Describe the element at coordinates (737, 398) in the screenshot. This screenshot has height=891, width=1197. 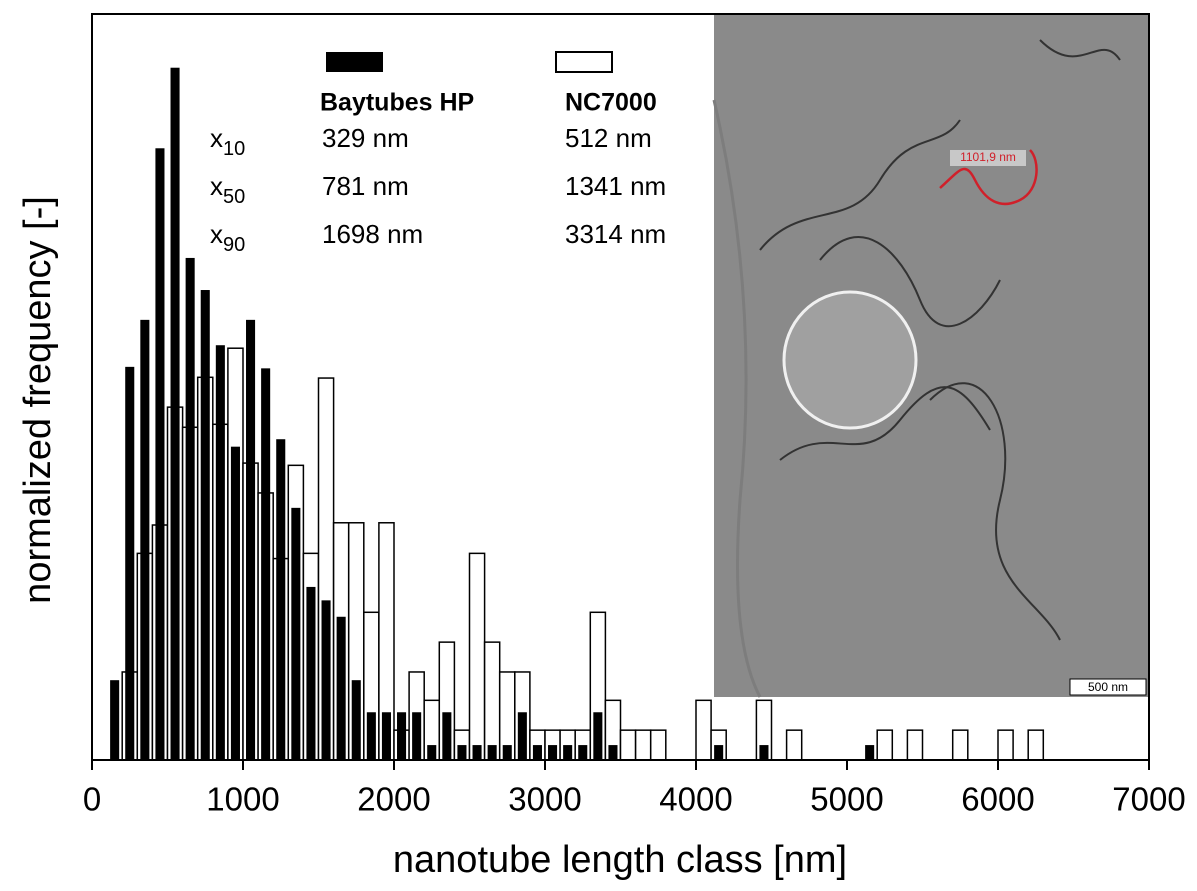
I see `micrograph-edge` at that location.